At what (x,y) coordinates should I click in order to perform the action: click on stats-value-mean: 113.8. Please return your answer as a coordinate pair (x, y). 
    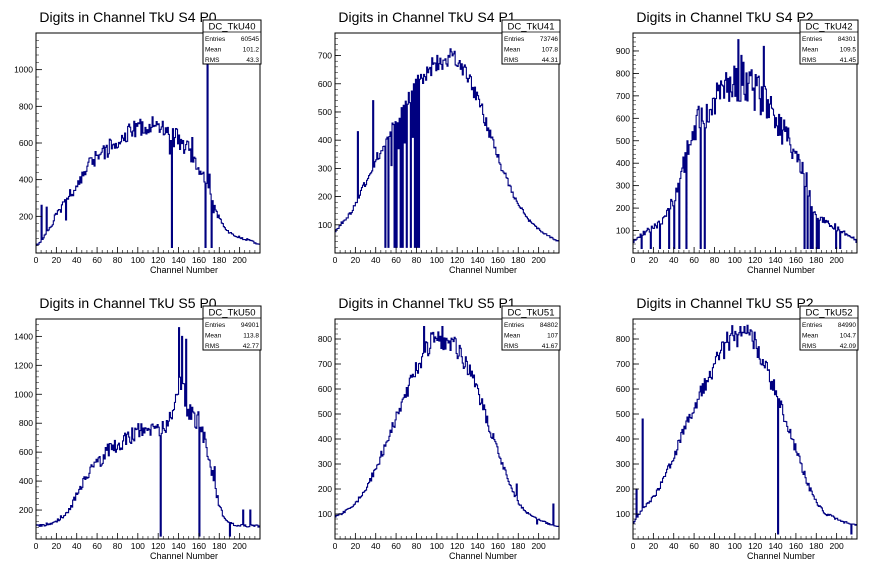
    Looking at the image, I should click on (251, 336).